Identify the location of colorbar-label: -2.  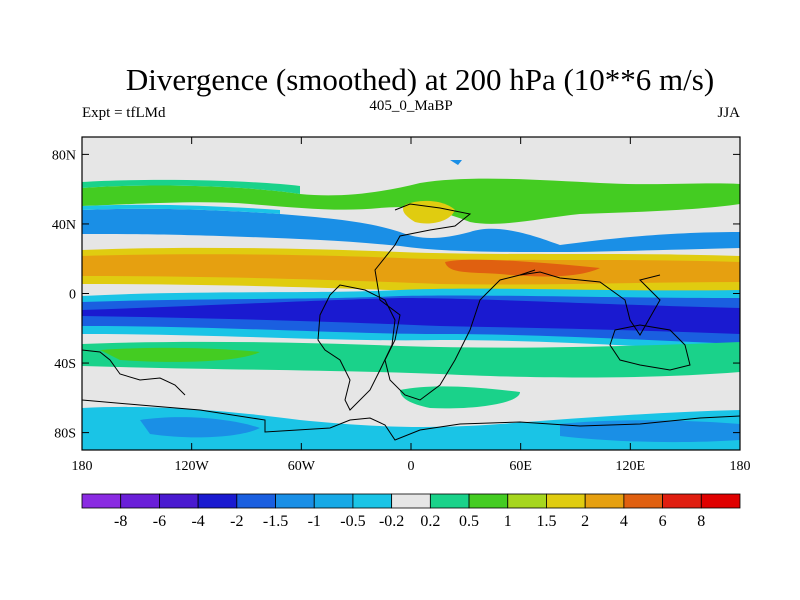
(236, 521).